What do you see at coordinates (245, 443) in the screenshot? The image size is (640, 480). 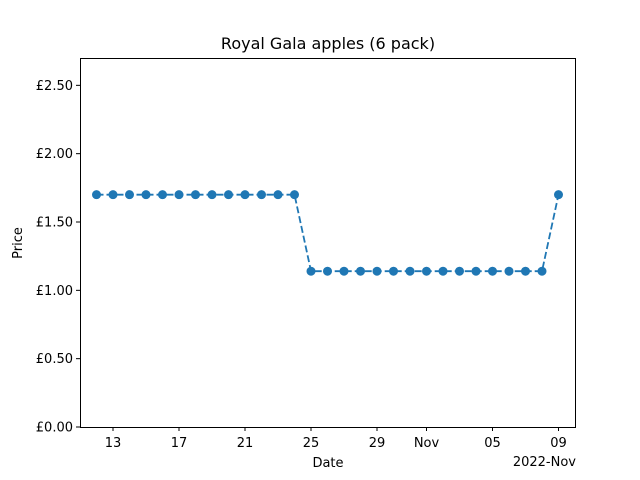 I see `x-tick-label: 21` at bounding box center [245, 443].